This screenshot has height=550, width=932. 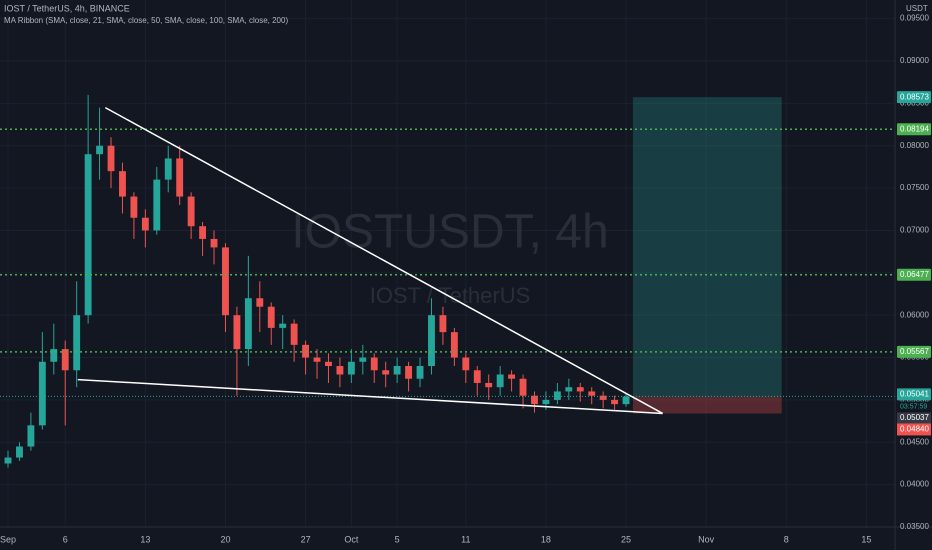 I want to click on target-label-box, so click(x=914, y=97).